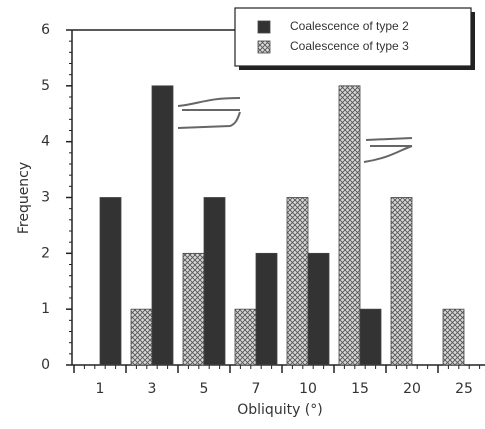 The height and width of the screenshot is (429, 485). What do you see at coordinates (295, 130) in the screenshot?
I see `decor` at bounding box center [295, 130].